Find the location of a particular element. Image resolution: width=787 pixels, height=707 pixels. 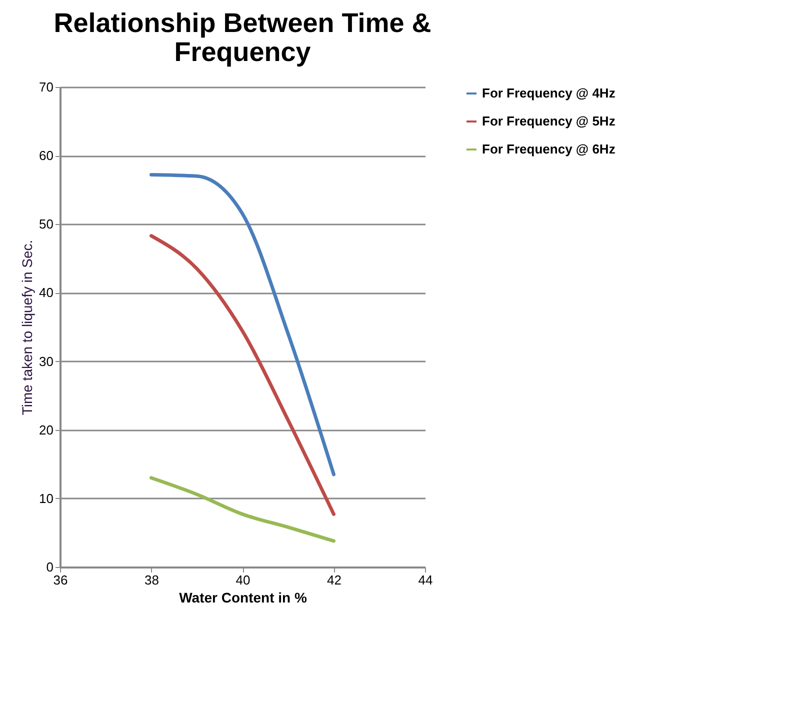

chart-title: Relationship Between Time & Frequency is located at coordinates (243, 37).